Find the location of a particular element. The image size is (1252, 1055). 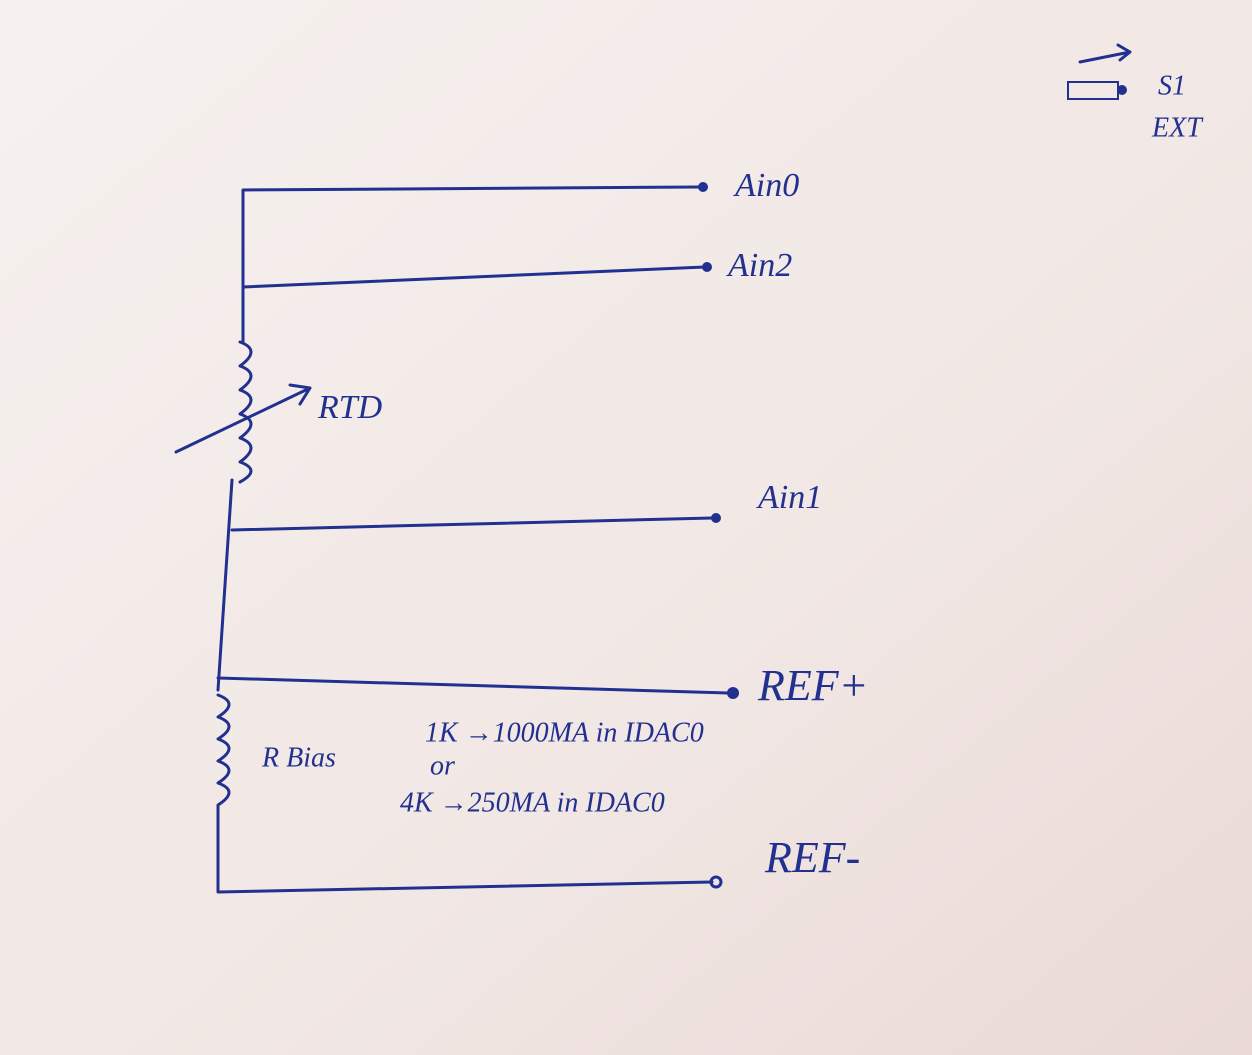

node-label: R Bias is located at coordinates (298, 757).